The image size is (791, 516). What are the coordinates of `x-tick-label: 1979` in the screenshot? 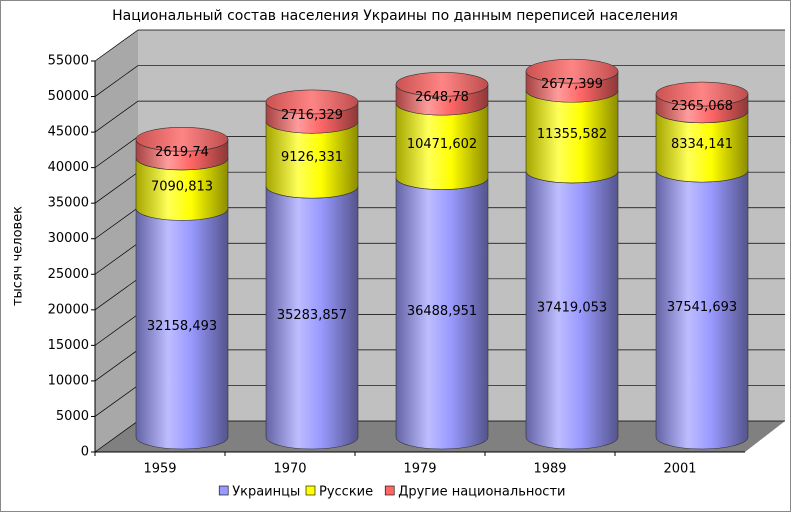 It's located at (419, 469).